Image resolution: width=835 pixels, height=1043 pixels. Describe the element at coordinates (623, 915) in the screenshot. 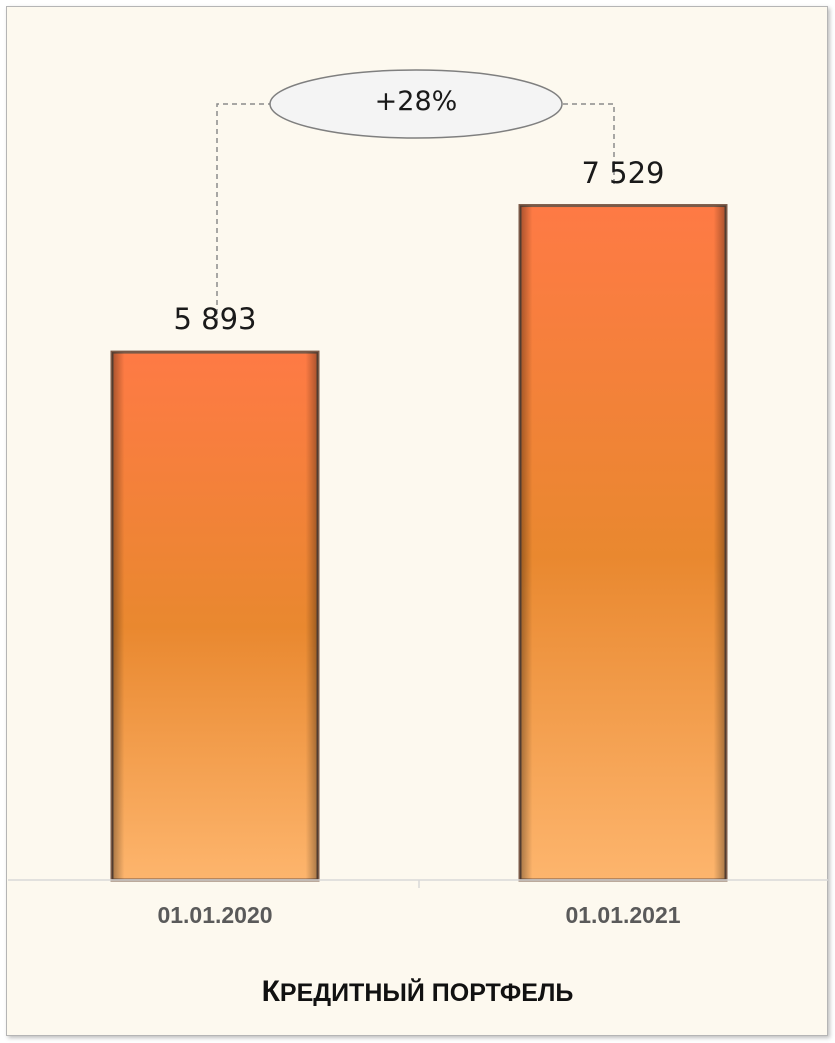

I see `x-tick-label-2021: 01.01.2021` at that location.